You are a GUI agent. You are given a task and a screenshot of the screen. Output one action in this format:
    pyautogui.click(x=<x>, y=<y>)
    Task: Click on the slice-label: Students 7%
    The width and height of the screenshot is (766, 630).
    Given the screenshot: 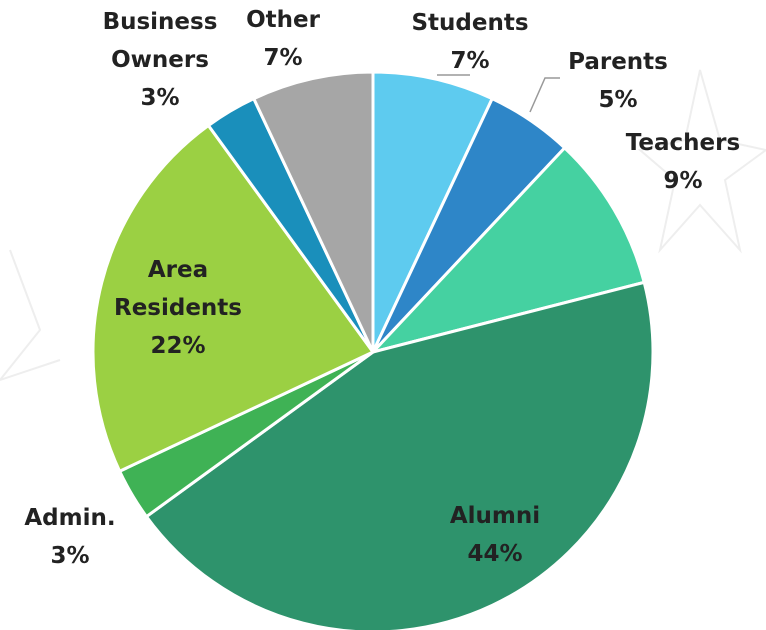 What is the action you would take?
    pyautogui.click(x=470, y=42)
    